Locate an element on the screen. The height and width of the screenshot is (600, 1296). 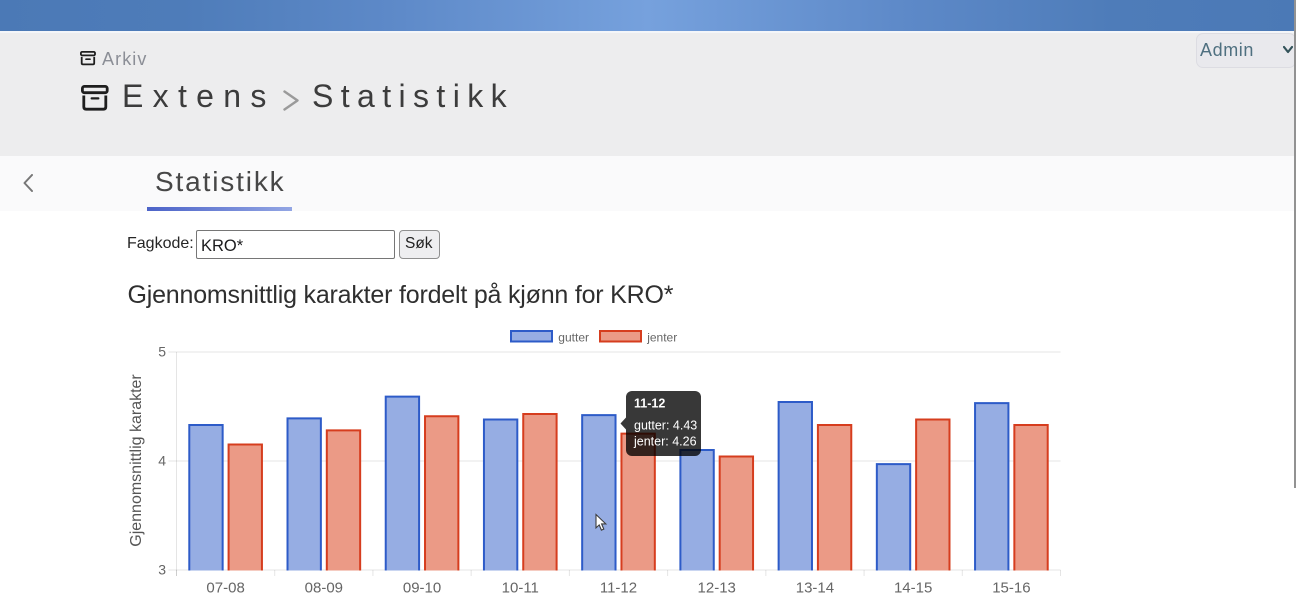
svg-text: 4 is located at coordinates (162, 461).